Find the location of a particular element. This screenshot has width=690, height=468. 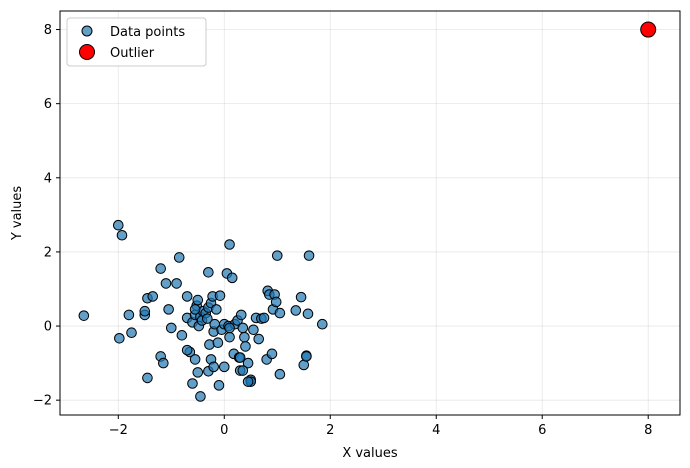

outlier-point is located at coordinates (648, 29).